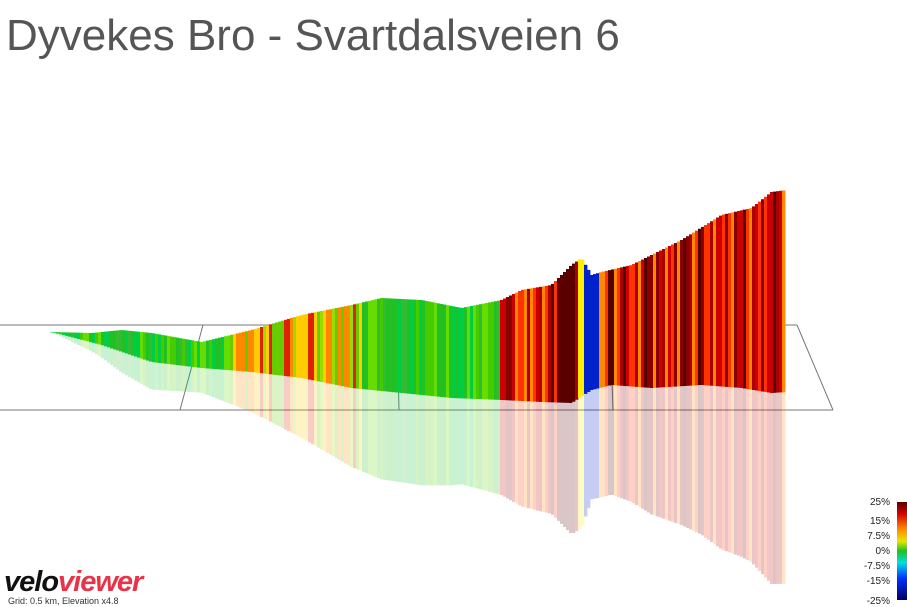  Describe the element at coordinates (313, 35) in the screenshot. I see `title: Dyvekes Bro - Svartdalsveien 6` at that location.